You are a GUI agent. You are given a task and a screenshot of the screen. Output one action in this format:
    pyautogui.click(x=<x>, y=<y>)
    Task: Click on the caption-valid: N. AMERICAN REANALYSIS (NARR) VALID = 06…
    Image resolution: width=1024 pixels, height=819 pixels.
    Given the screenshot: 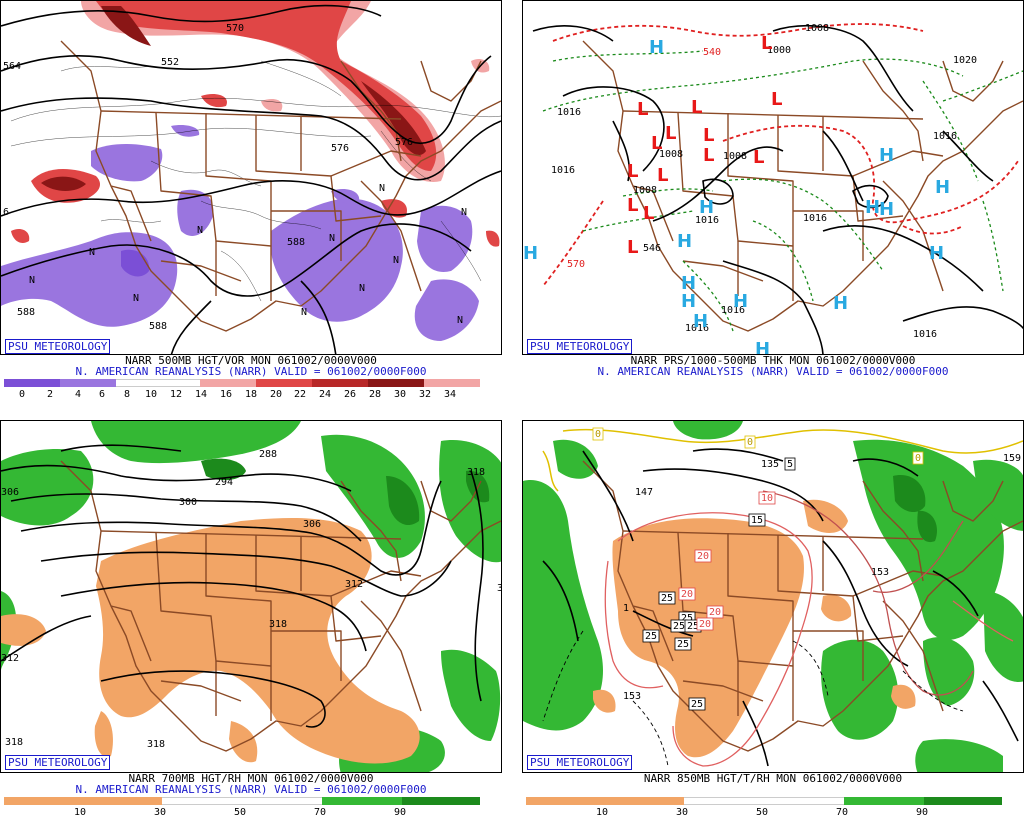 What is the action you would take?
    pyautogui.click(x=251, y=371)
    